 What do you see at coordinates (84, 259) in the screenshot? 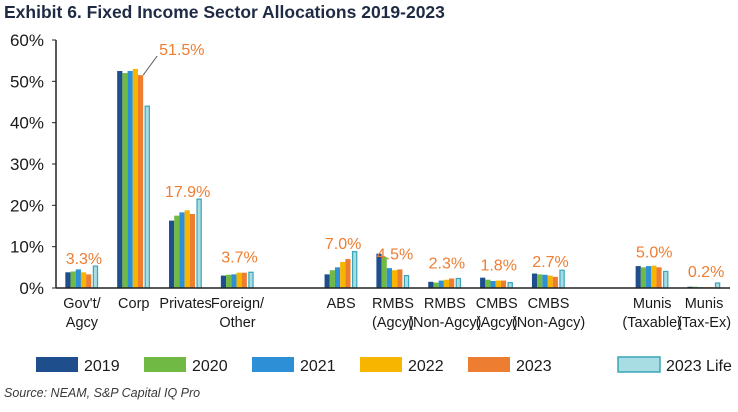
I see `annotation-label: 3.3%` at bounding box center [84, 259].